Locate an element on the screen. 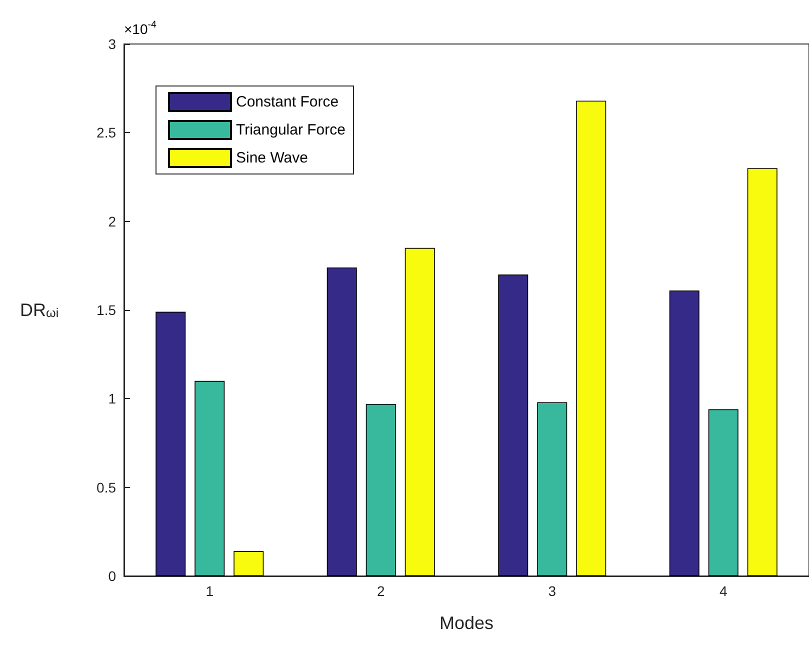  y-tick-label: 1 is located at coordinates (112, 398).